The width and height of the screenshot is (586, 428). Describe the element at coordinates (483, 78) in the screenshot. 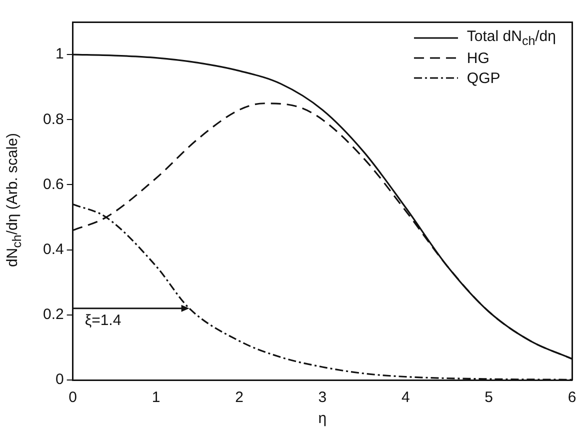

I see `legend-label: QGP` at that location.